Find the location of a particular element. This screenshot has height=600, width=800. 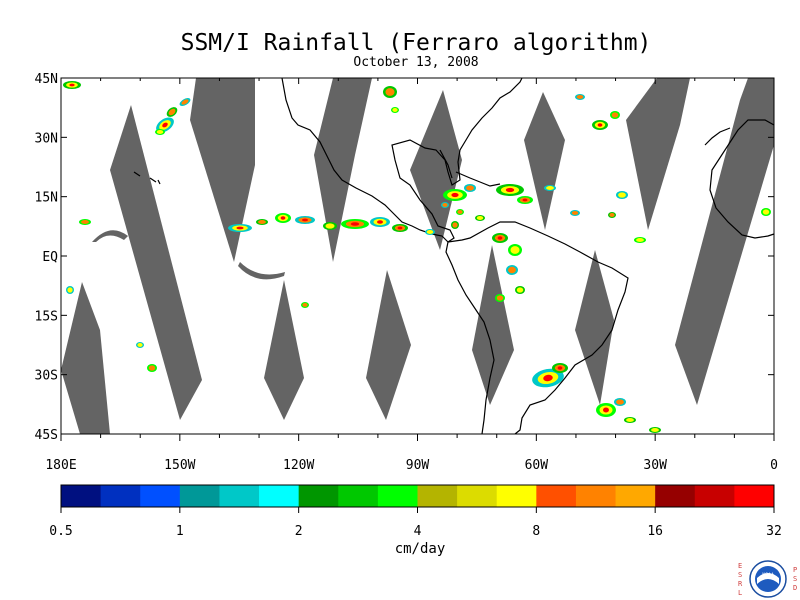

noaa-logo: E S R L P S D NOAA is located at coordinates (767, 579).